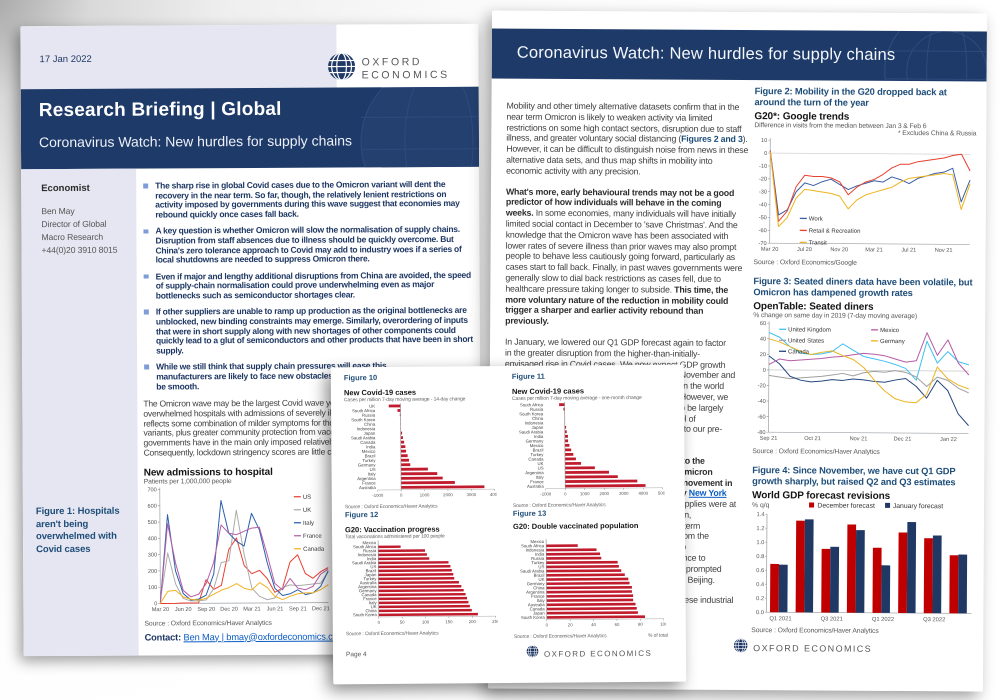 Image resolution: width=1000 pixels, height=700 pixels. Describe the element at coordinates (707, 493) in the screenshot. I see `inline-link: New York` at that location.